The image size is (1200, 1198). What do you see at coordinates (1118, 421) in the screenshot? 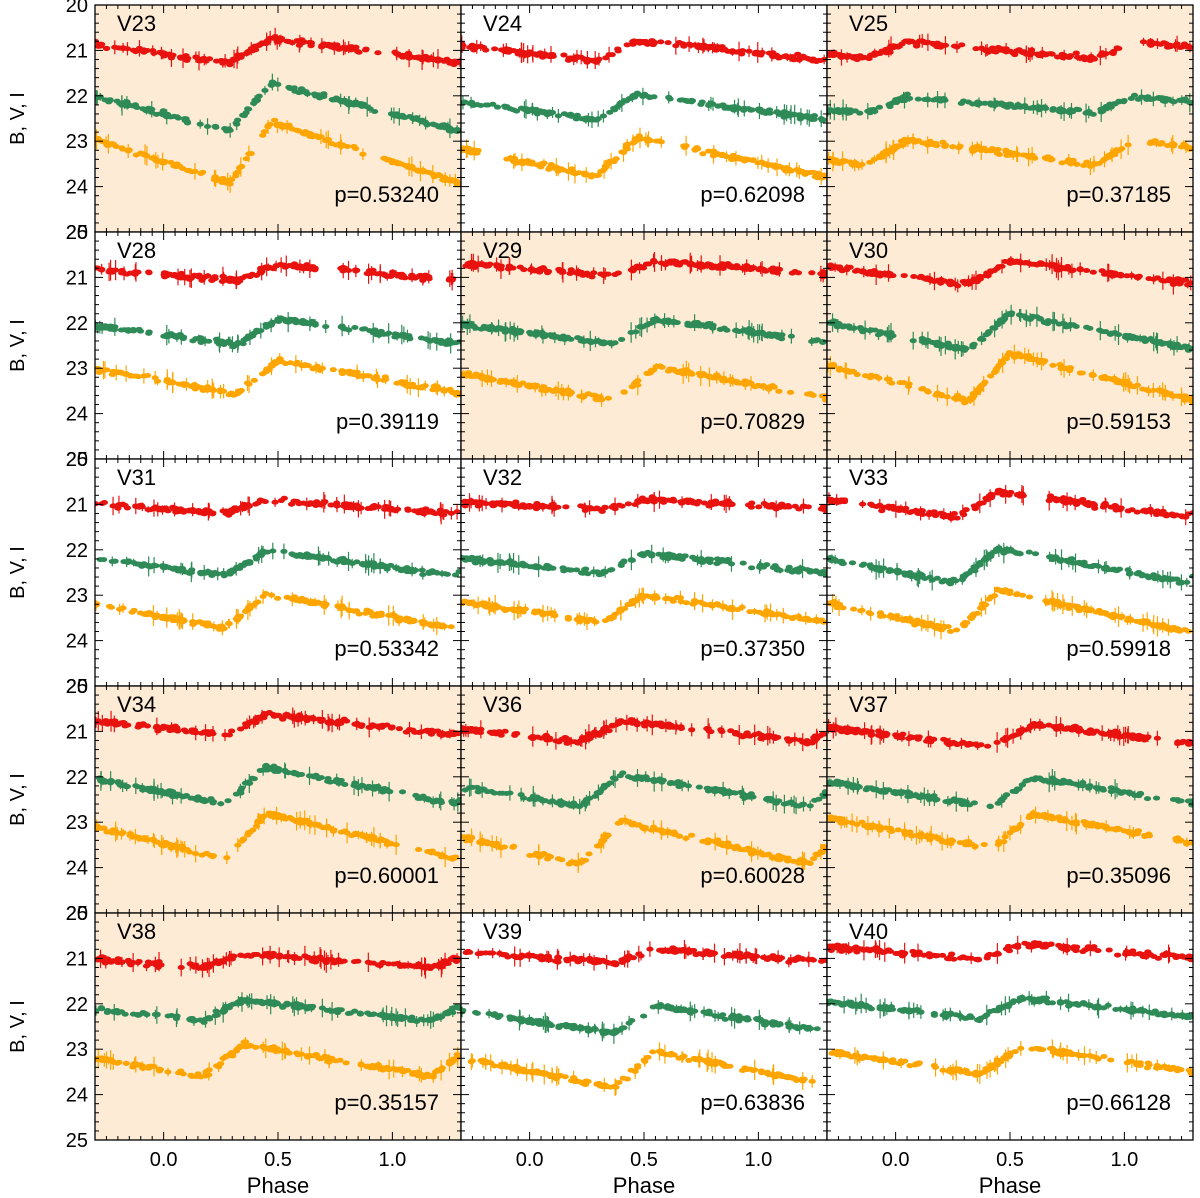
I see `period-label: p=0.59153` at bounding box center [1118, 421].